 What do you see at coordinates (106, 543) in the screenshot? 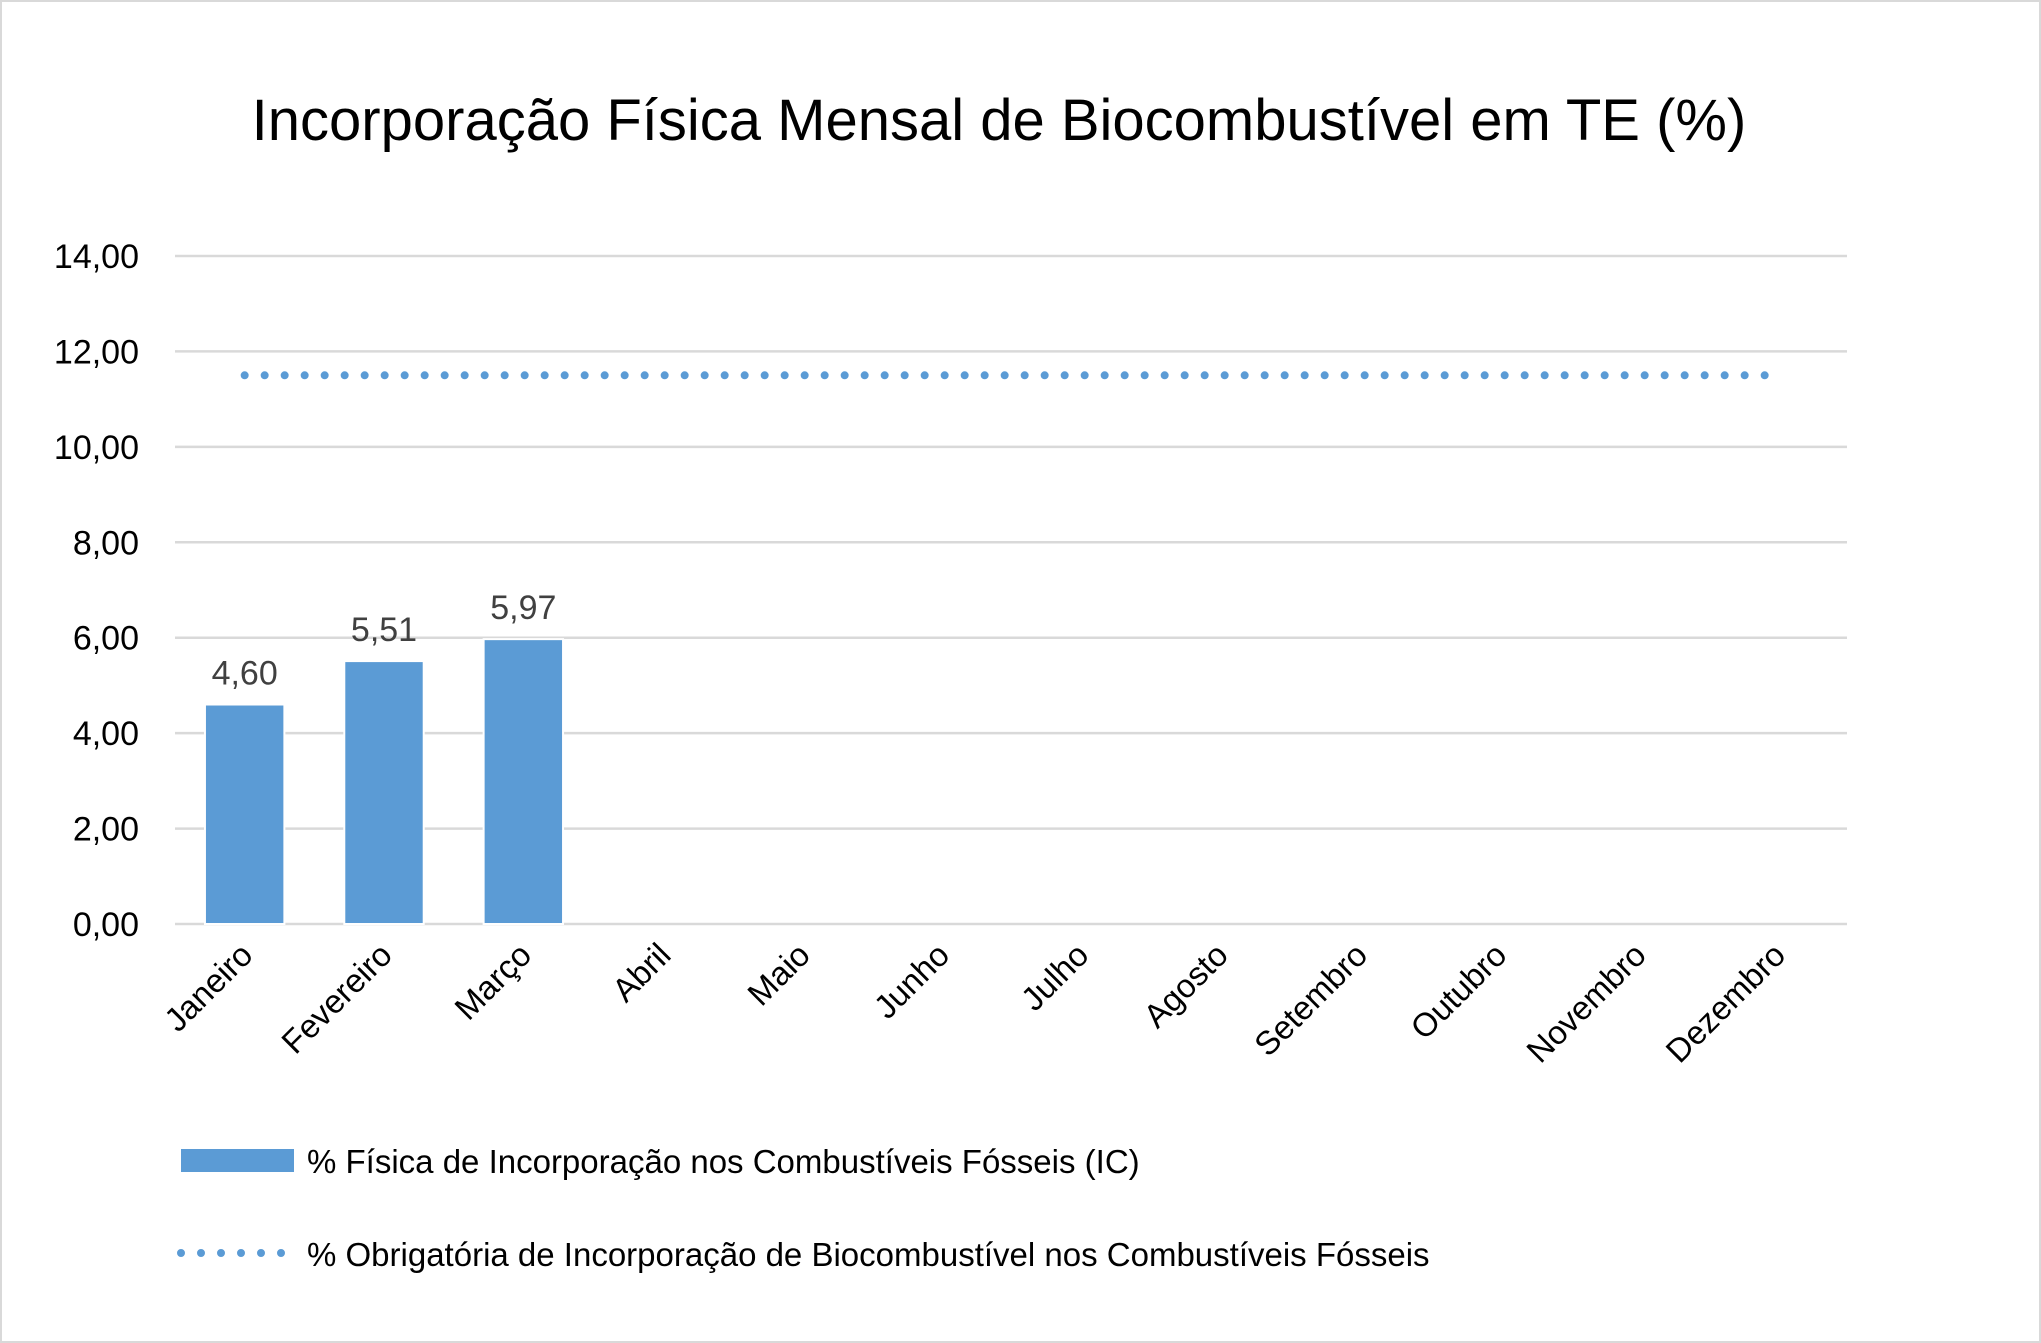
I see `y-tick-label: 8,00` at bounding box center [106, 543].